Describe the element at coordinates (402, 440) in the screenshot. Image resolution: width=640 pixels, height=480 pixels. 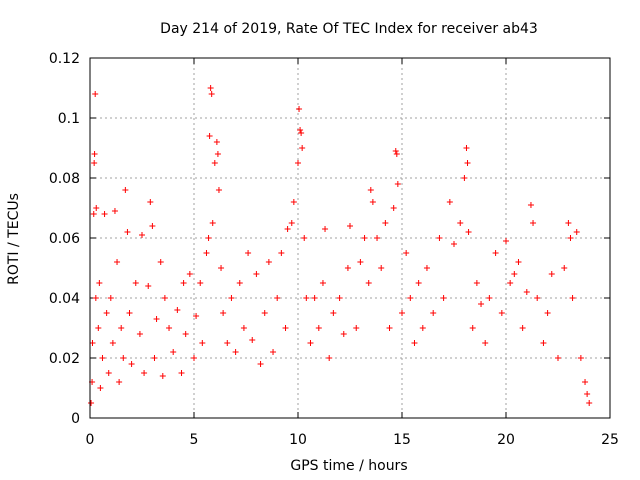
I see `x-tick-label: 15` at that location.